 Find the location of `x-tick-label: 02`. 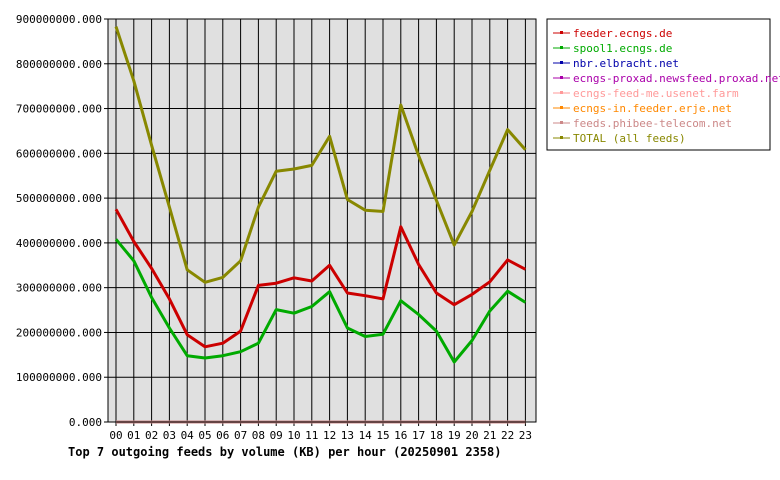

x-tick-label: 02 is located at coordinates (151, 435).